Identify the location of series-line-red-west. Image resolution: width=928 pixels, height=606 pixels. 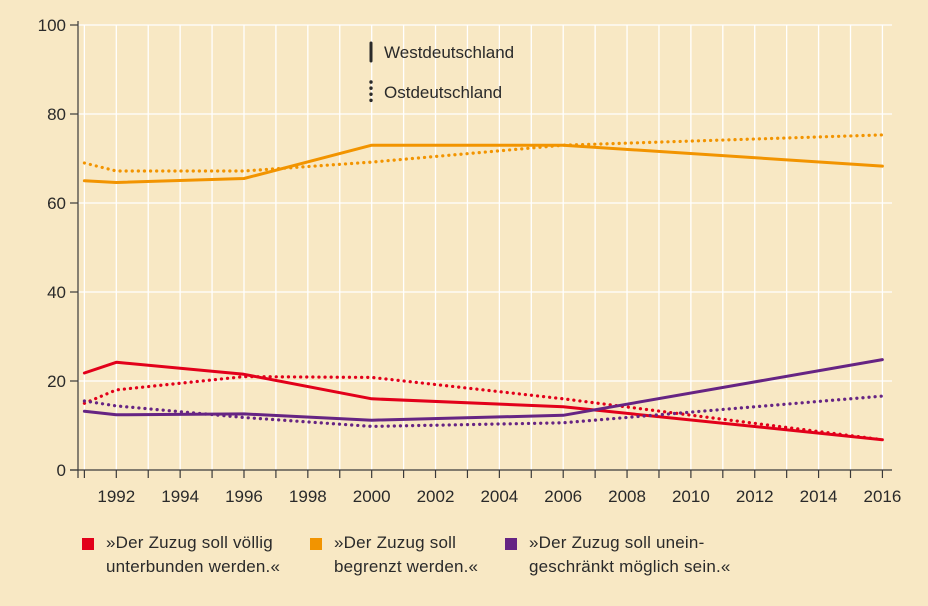
(483, 401).